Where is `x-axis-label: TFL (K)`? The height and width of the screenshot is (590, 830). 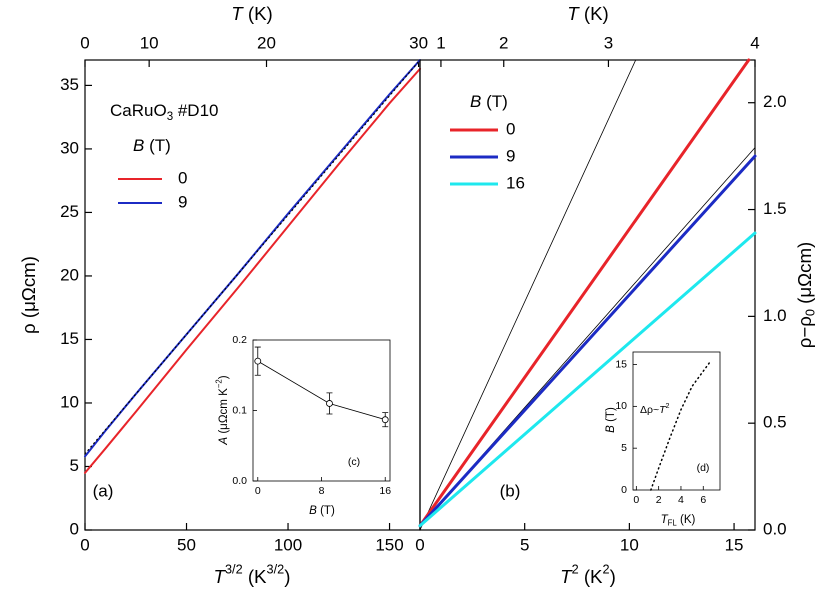
x-axis-label: TFL (K) is located at coordinates (678, 520).